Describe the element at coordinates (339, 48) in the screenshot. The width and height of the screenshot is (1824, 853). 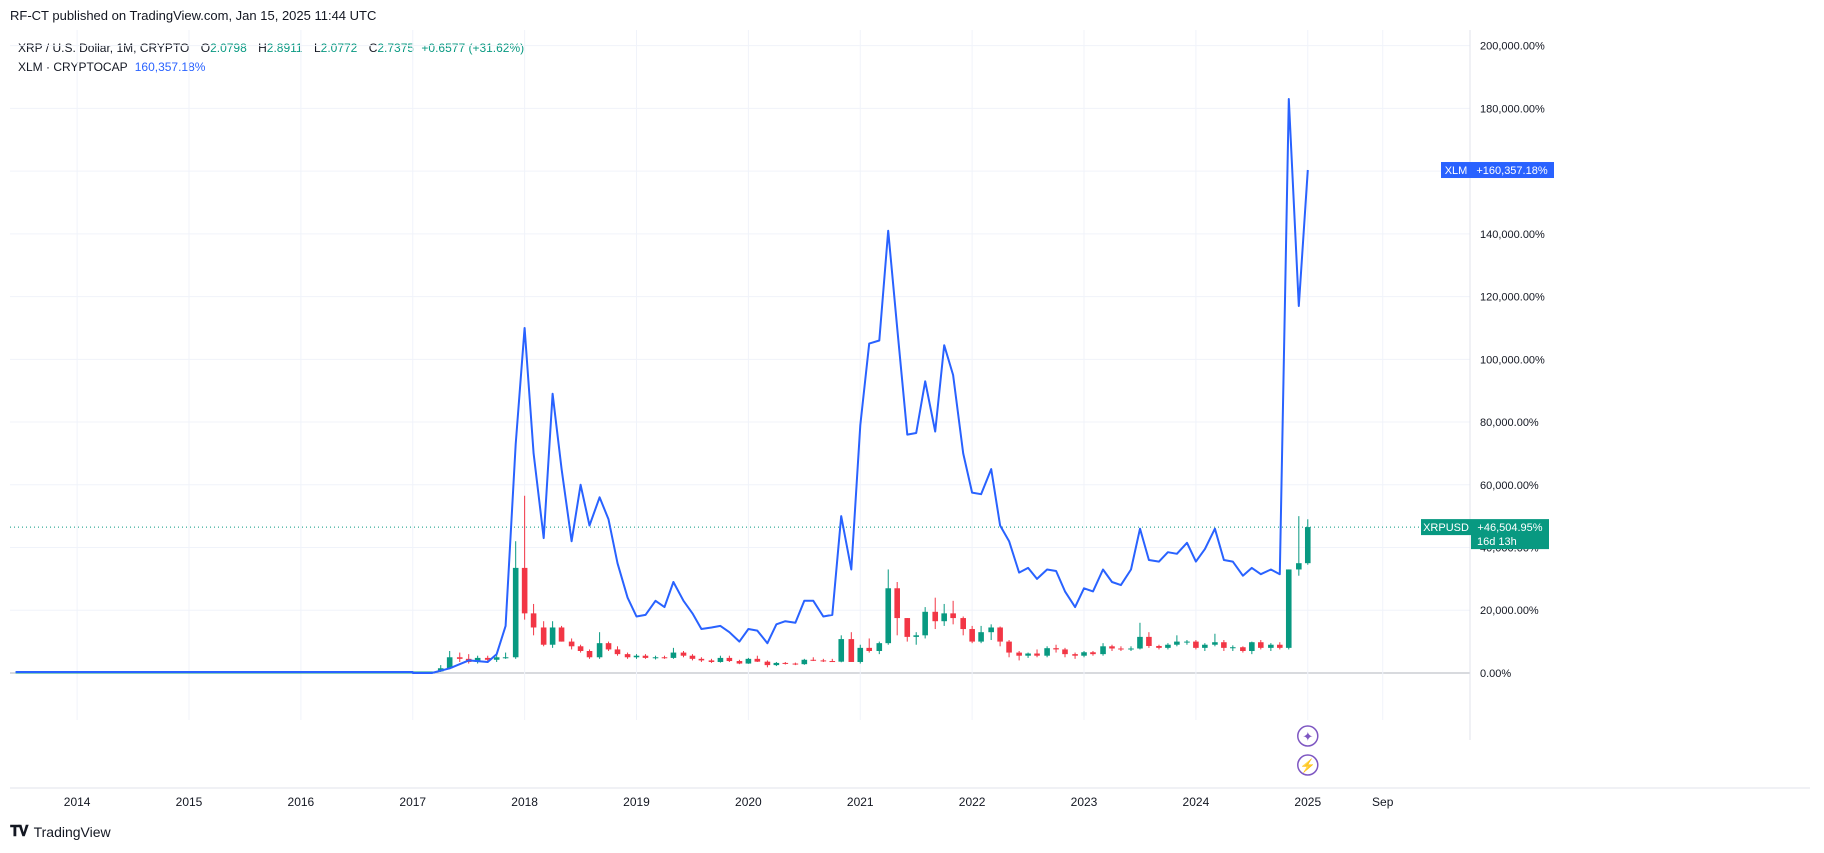
I see `legend-low: 2.0772` at that location.